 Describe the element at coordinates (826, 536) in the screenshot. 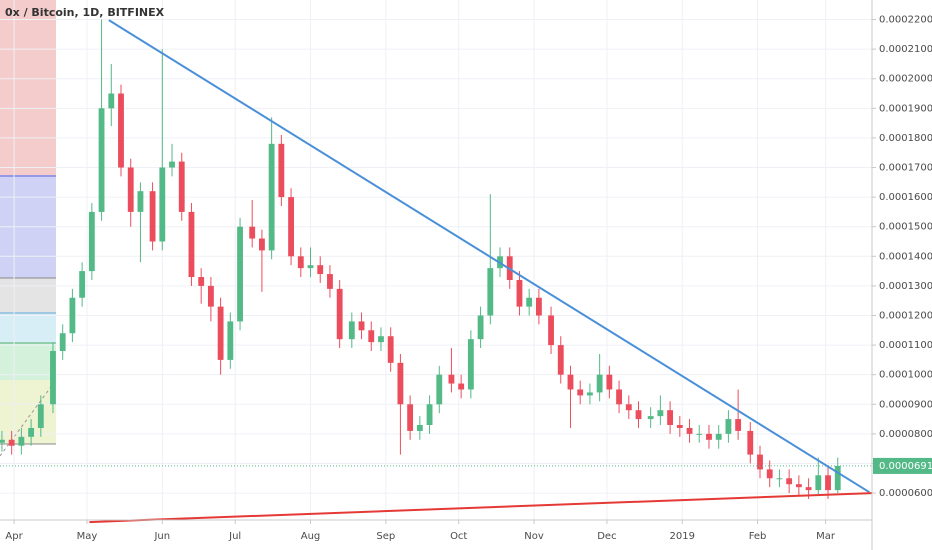

I see `x-tick-label: Mar` at that location.